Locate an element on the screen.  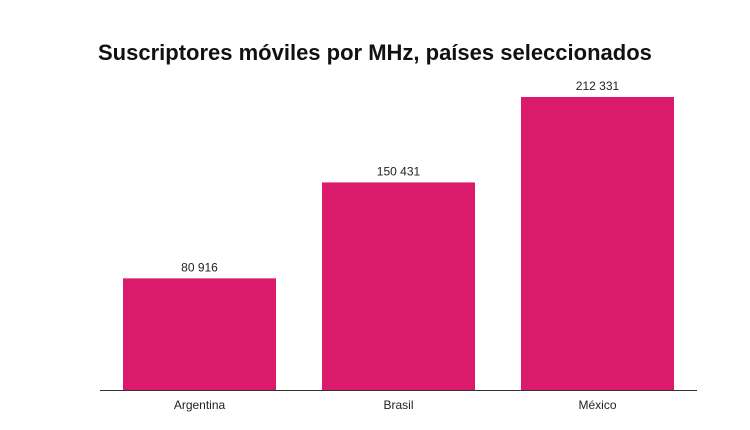
bar-méxico is located at coordinates (597, 243).